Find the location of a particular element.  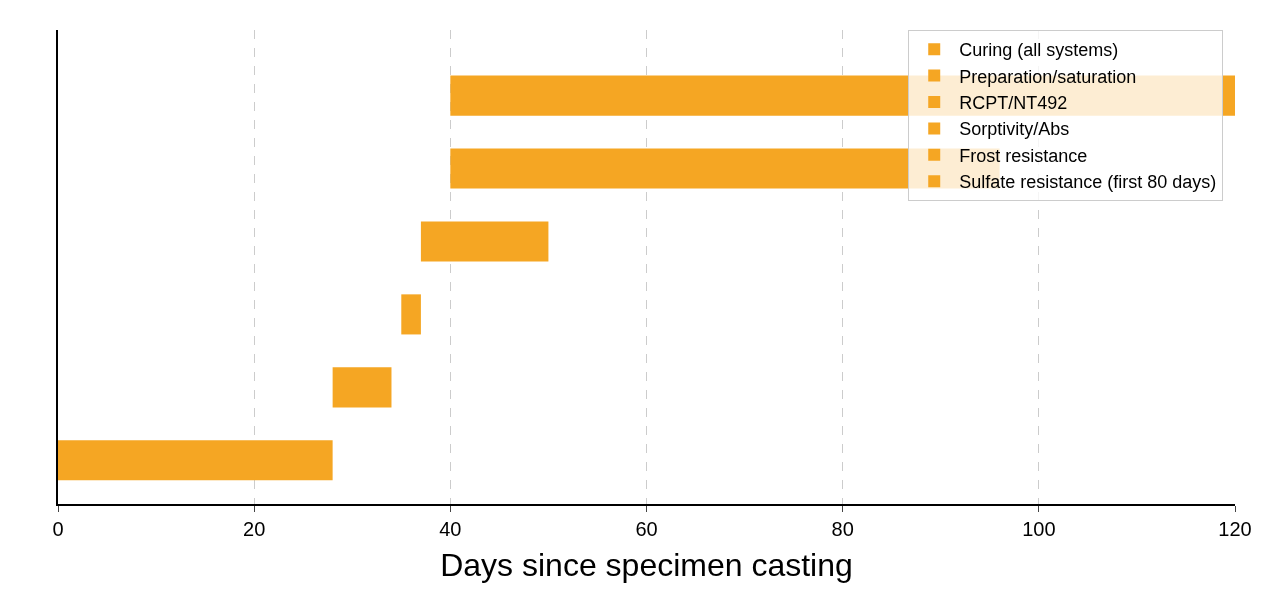

legend-label: RCPT/NT492 is located at coordinates (1013, 103).